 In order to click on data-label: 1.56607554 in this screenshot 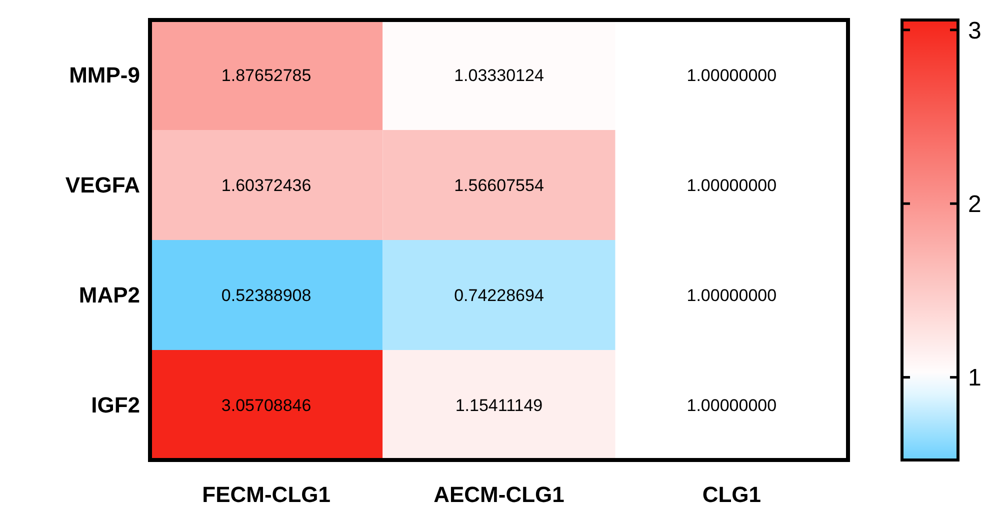, I will do `click(499, 185)`.